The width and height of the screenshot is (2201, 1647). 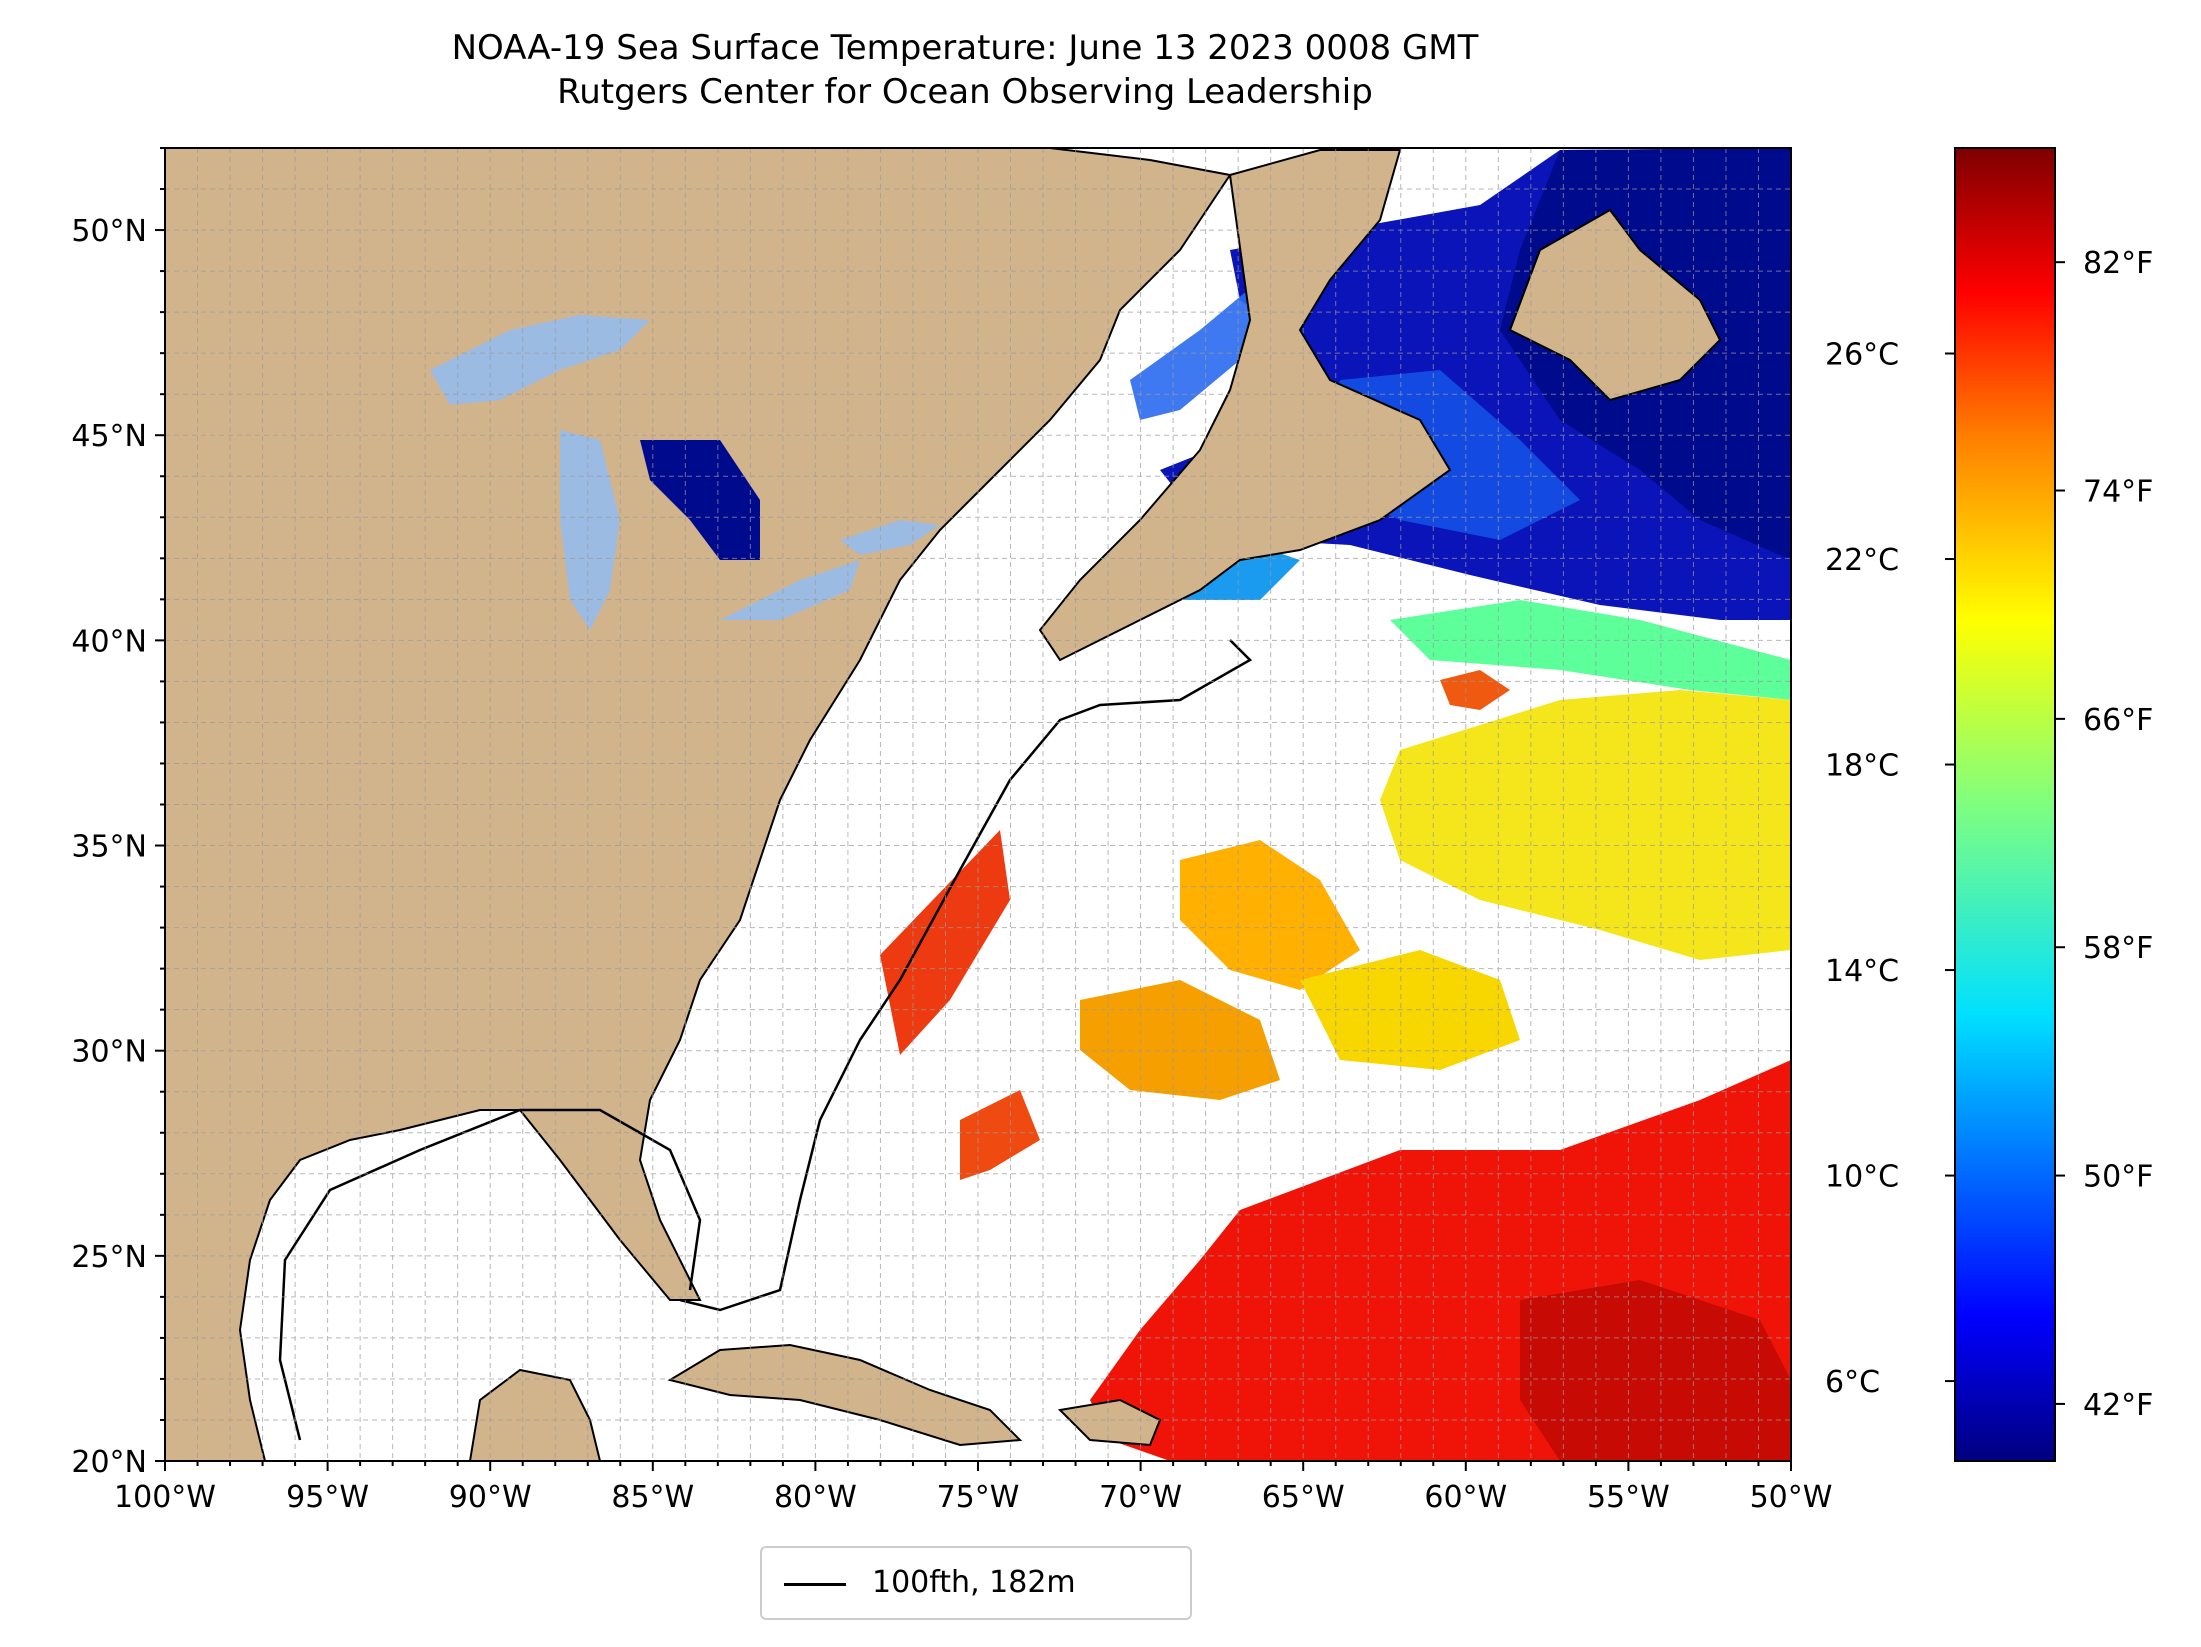 I want to click on lon-tick-label: 60°W, so click(x=1465, y=1497).